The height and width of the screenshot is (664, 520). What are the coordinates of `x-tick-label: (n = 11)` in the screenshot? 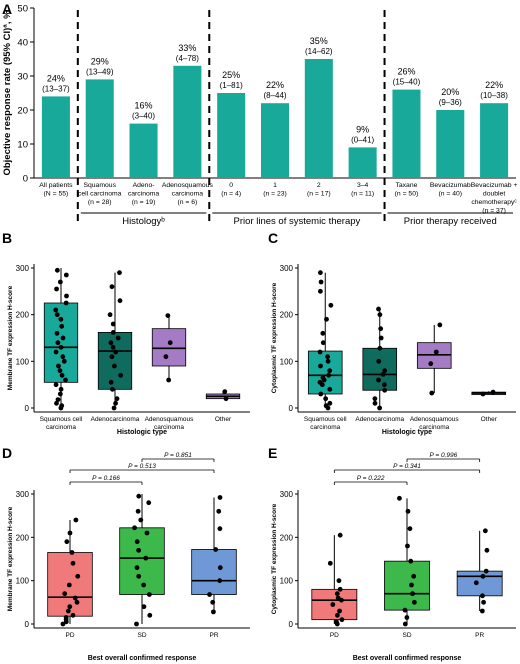 It's located at (362, 194).